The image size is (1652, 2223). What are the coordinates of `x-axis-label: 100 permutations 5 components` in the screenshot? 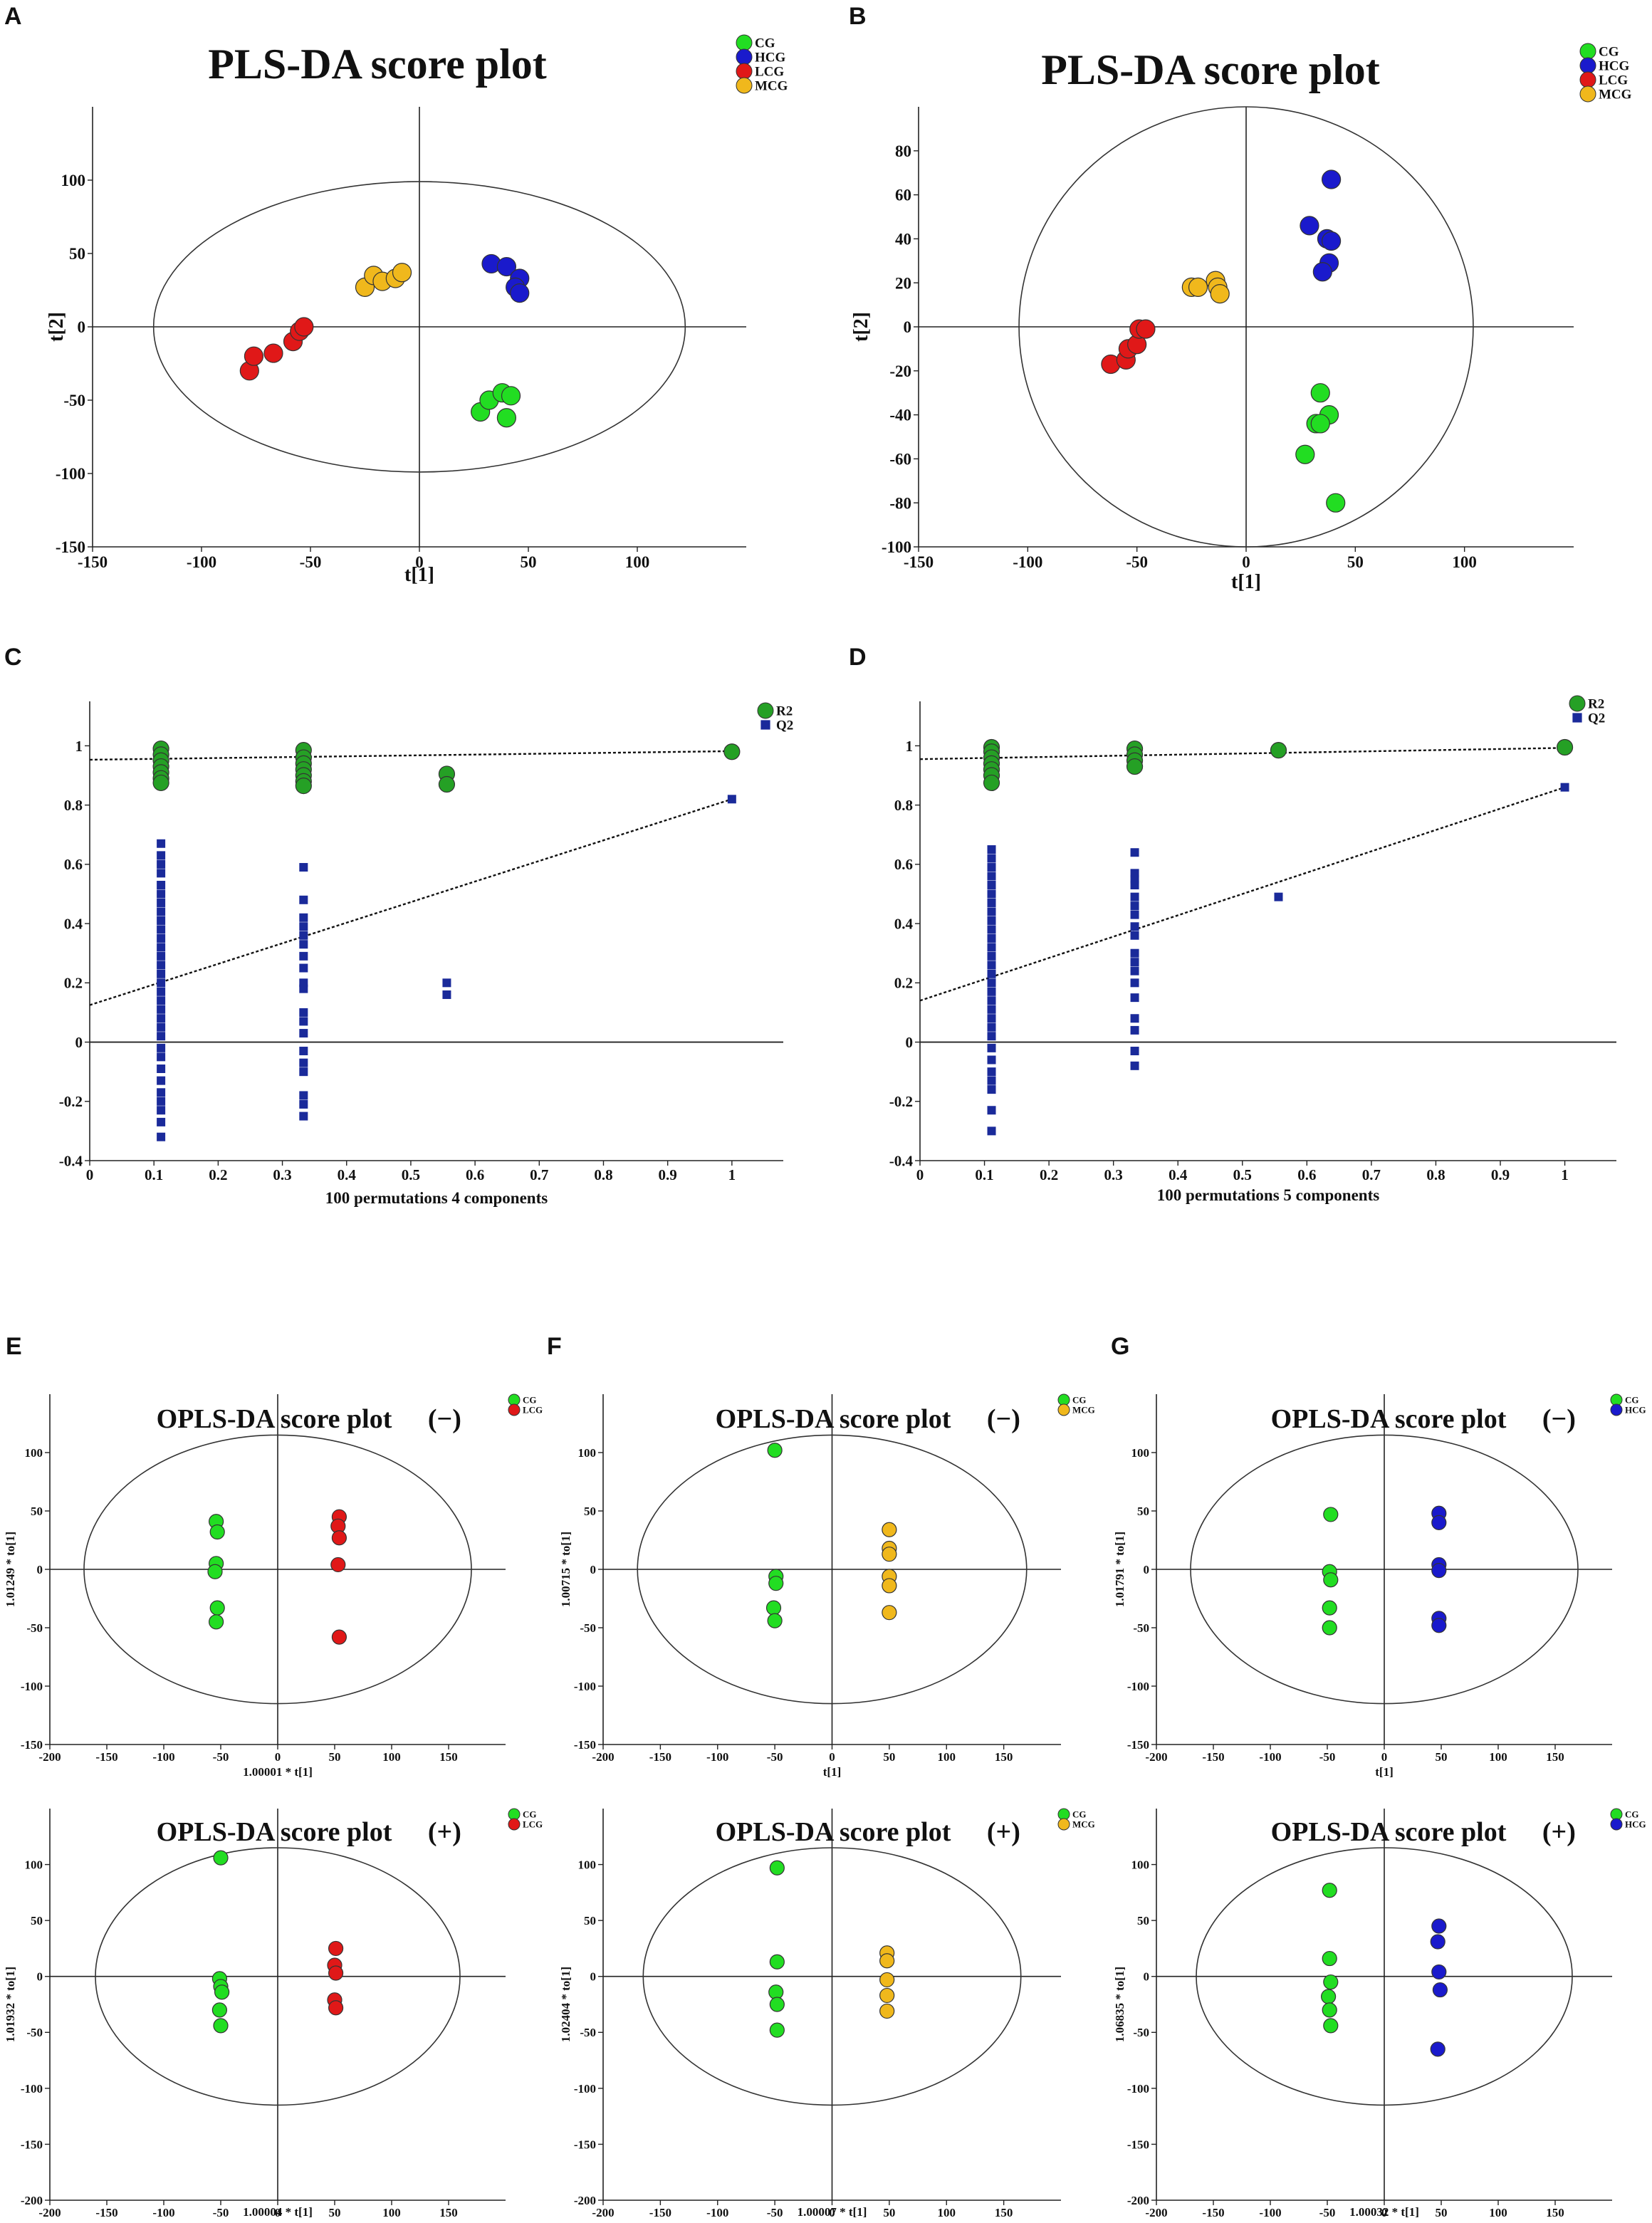 It's located at (1268, 1195).